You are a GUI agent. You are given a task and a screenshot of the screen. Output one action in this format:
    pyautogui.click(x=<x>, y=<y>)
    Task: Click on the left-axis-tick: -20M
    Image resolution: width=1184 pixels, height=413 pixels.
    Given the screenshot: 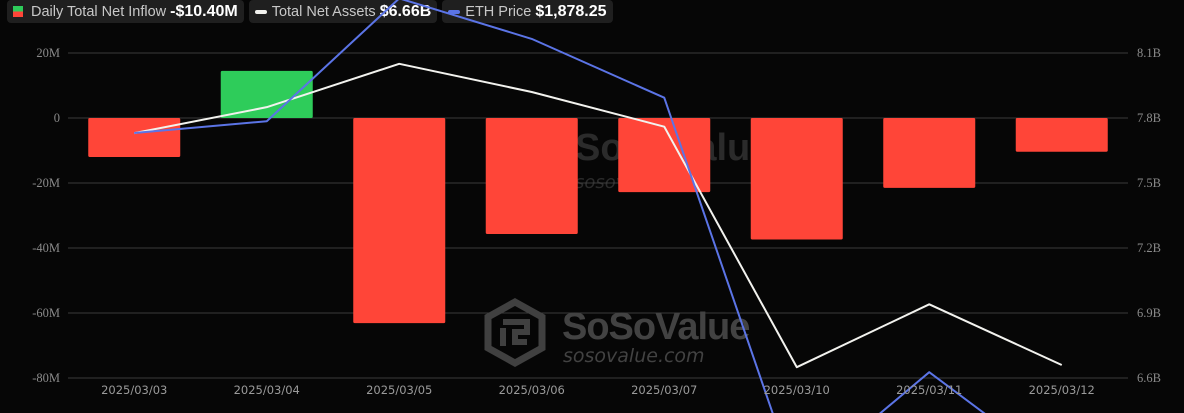 What is the action you would take?
    pyautogui.click(x=46, y=183)
    